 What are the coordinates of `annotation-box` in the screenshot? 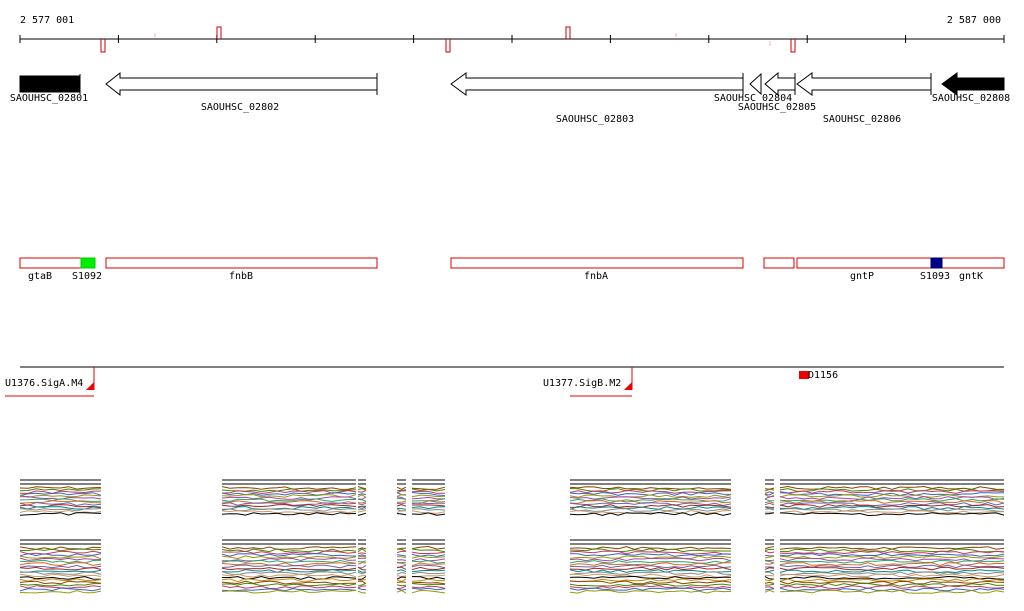 It's located at (779, 263).